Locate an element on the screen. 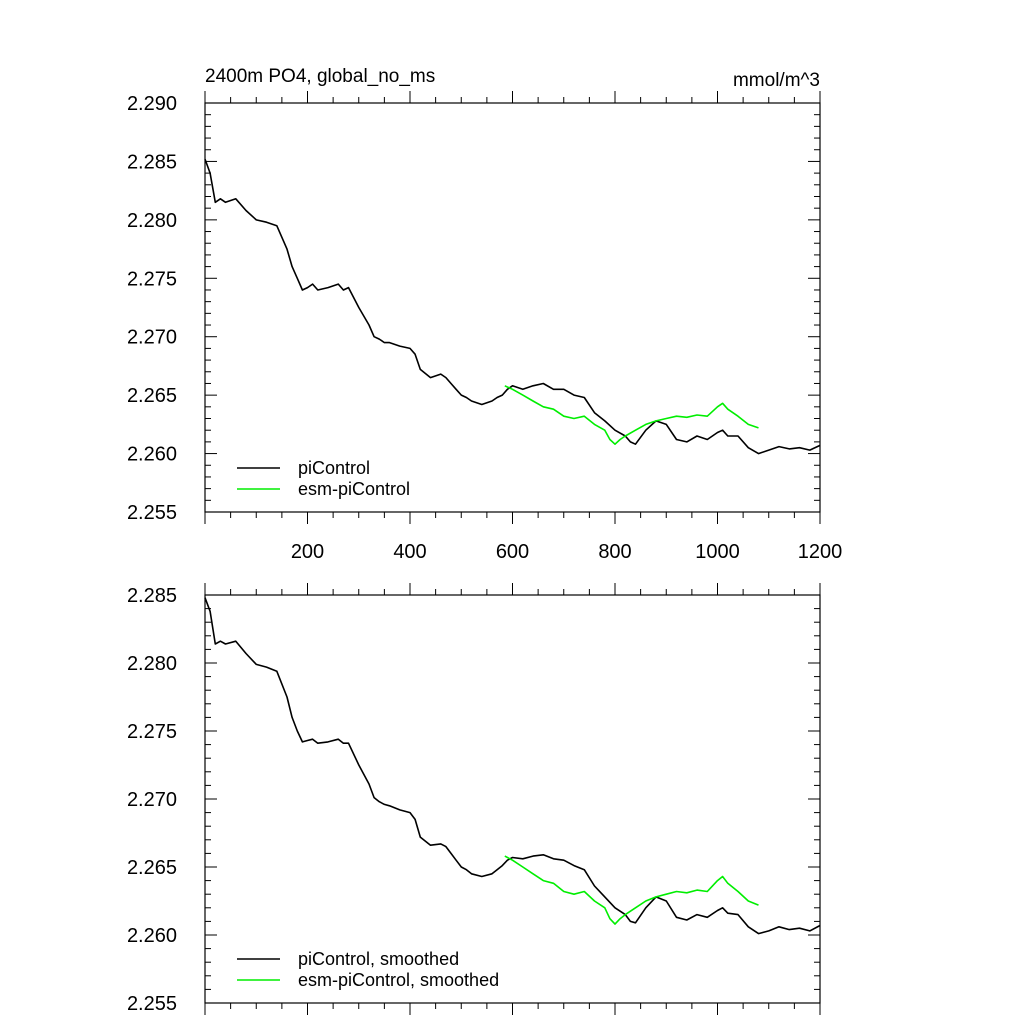 This screenshot has height=1024, width=1024. x-tick-label: 600 is located at coordinates (512, 552).